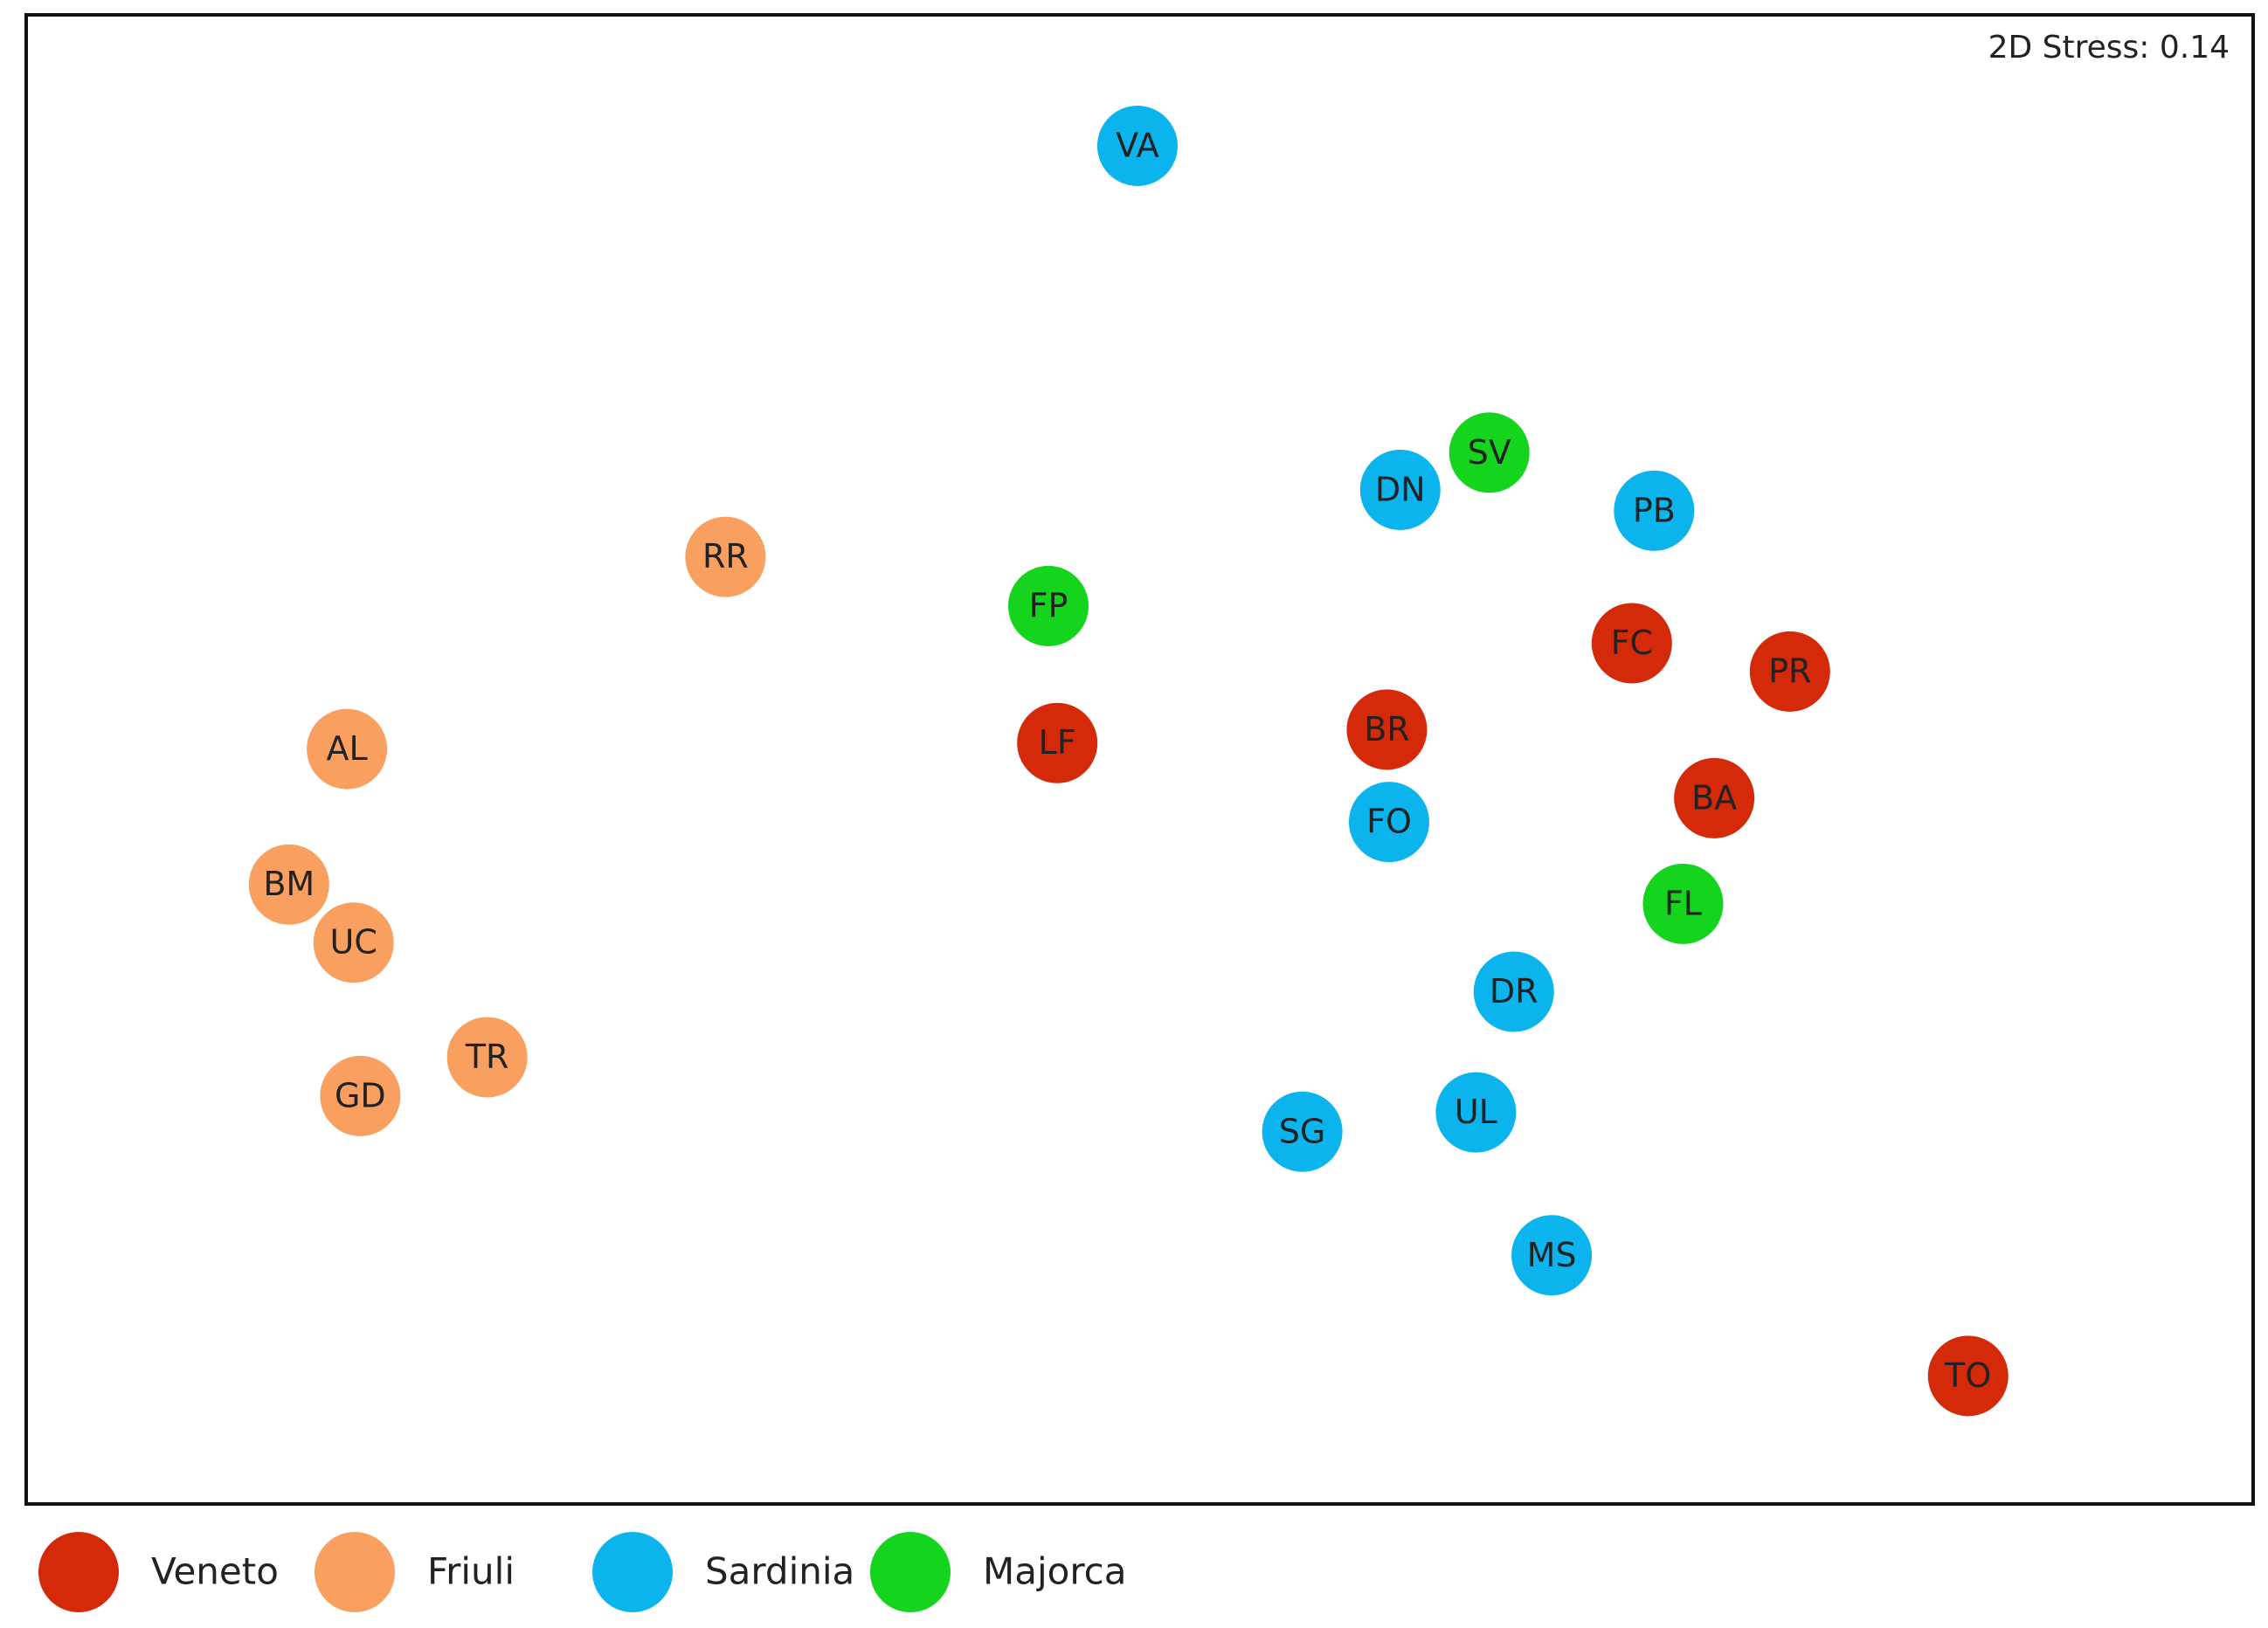 This screenshot has height=1628, width=2268. I want to click on point-label: DR, so click(1515, 992).